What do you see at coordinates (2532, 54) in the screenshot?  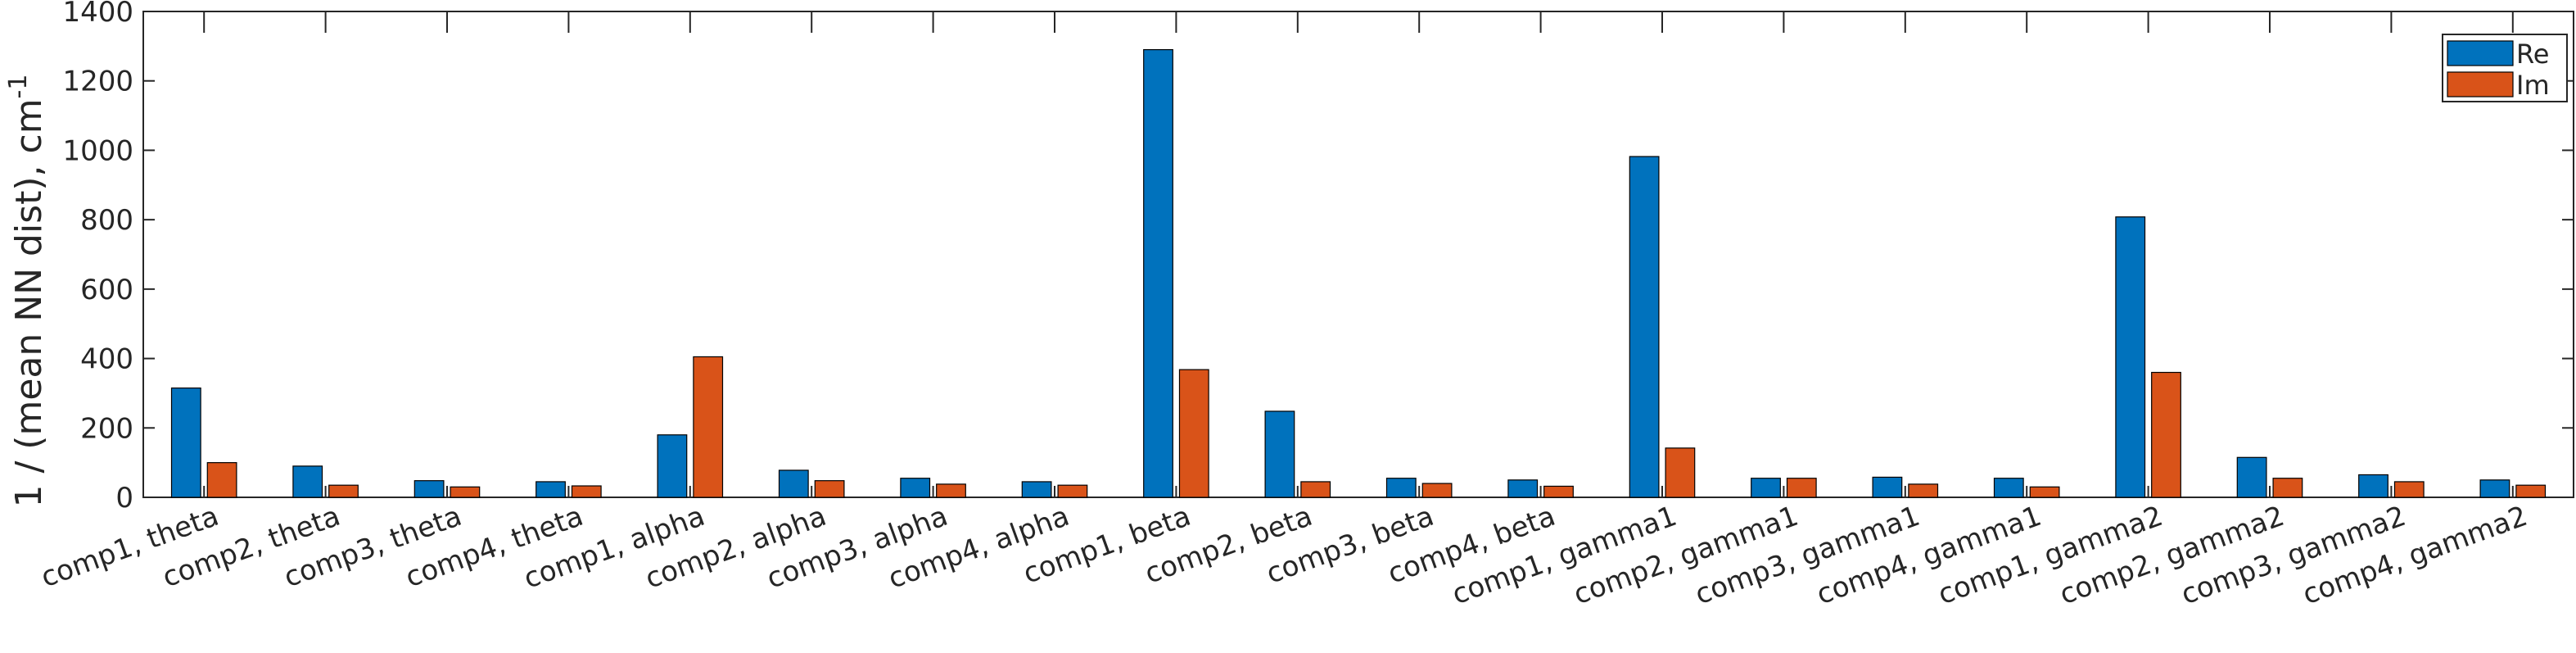 I see `legend-entry-label: Re` at bounding box center [2532, 54].